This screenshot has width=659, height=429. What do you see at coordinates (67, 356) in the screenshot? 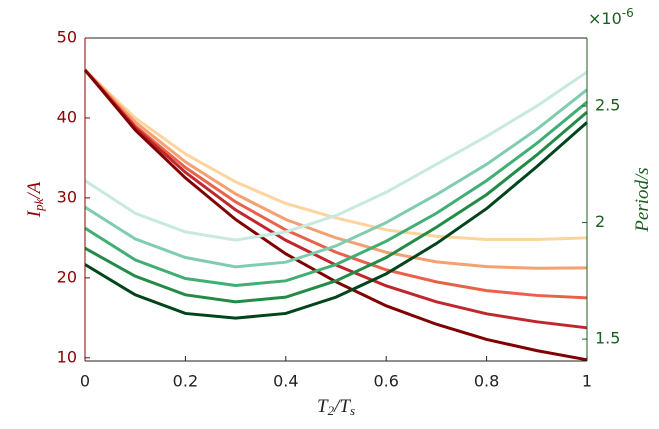
I see `y-tick-label: 10` at bounding box center [67, 356].